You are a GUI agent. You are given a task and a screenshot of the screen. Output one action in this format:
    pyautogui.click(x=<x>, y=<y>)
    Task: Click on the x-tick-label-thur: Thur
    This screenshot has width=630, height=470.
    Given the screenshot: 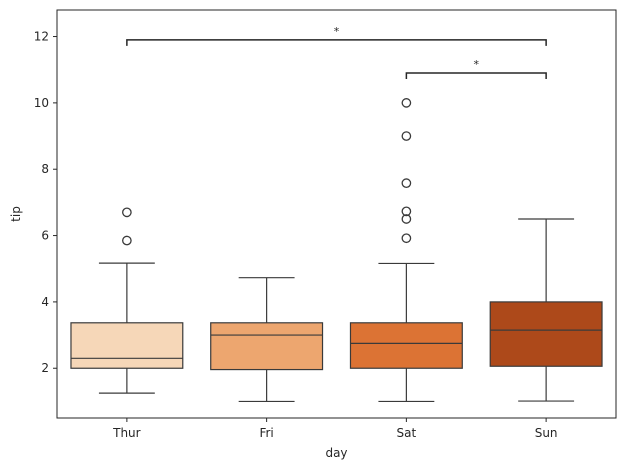 What is the action you would take?
    pyautogui.click(x=126, y=433)
    